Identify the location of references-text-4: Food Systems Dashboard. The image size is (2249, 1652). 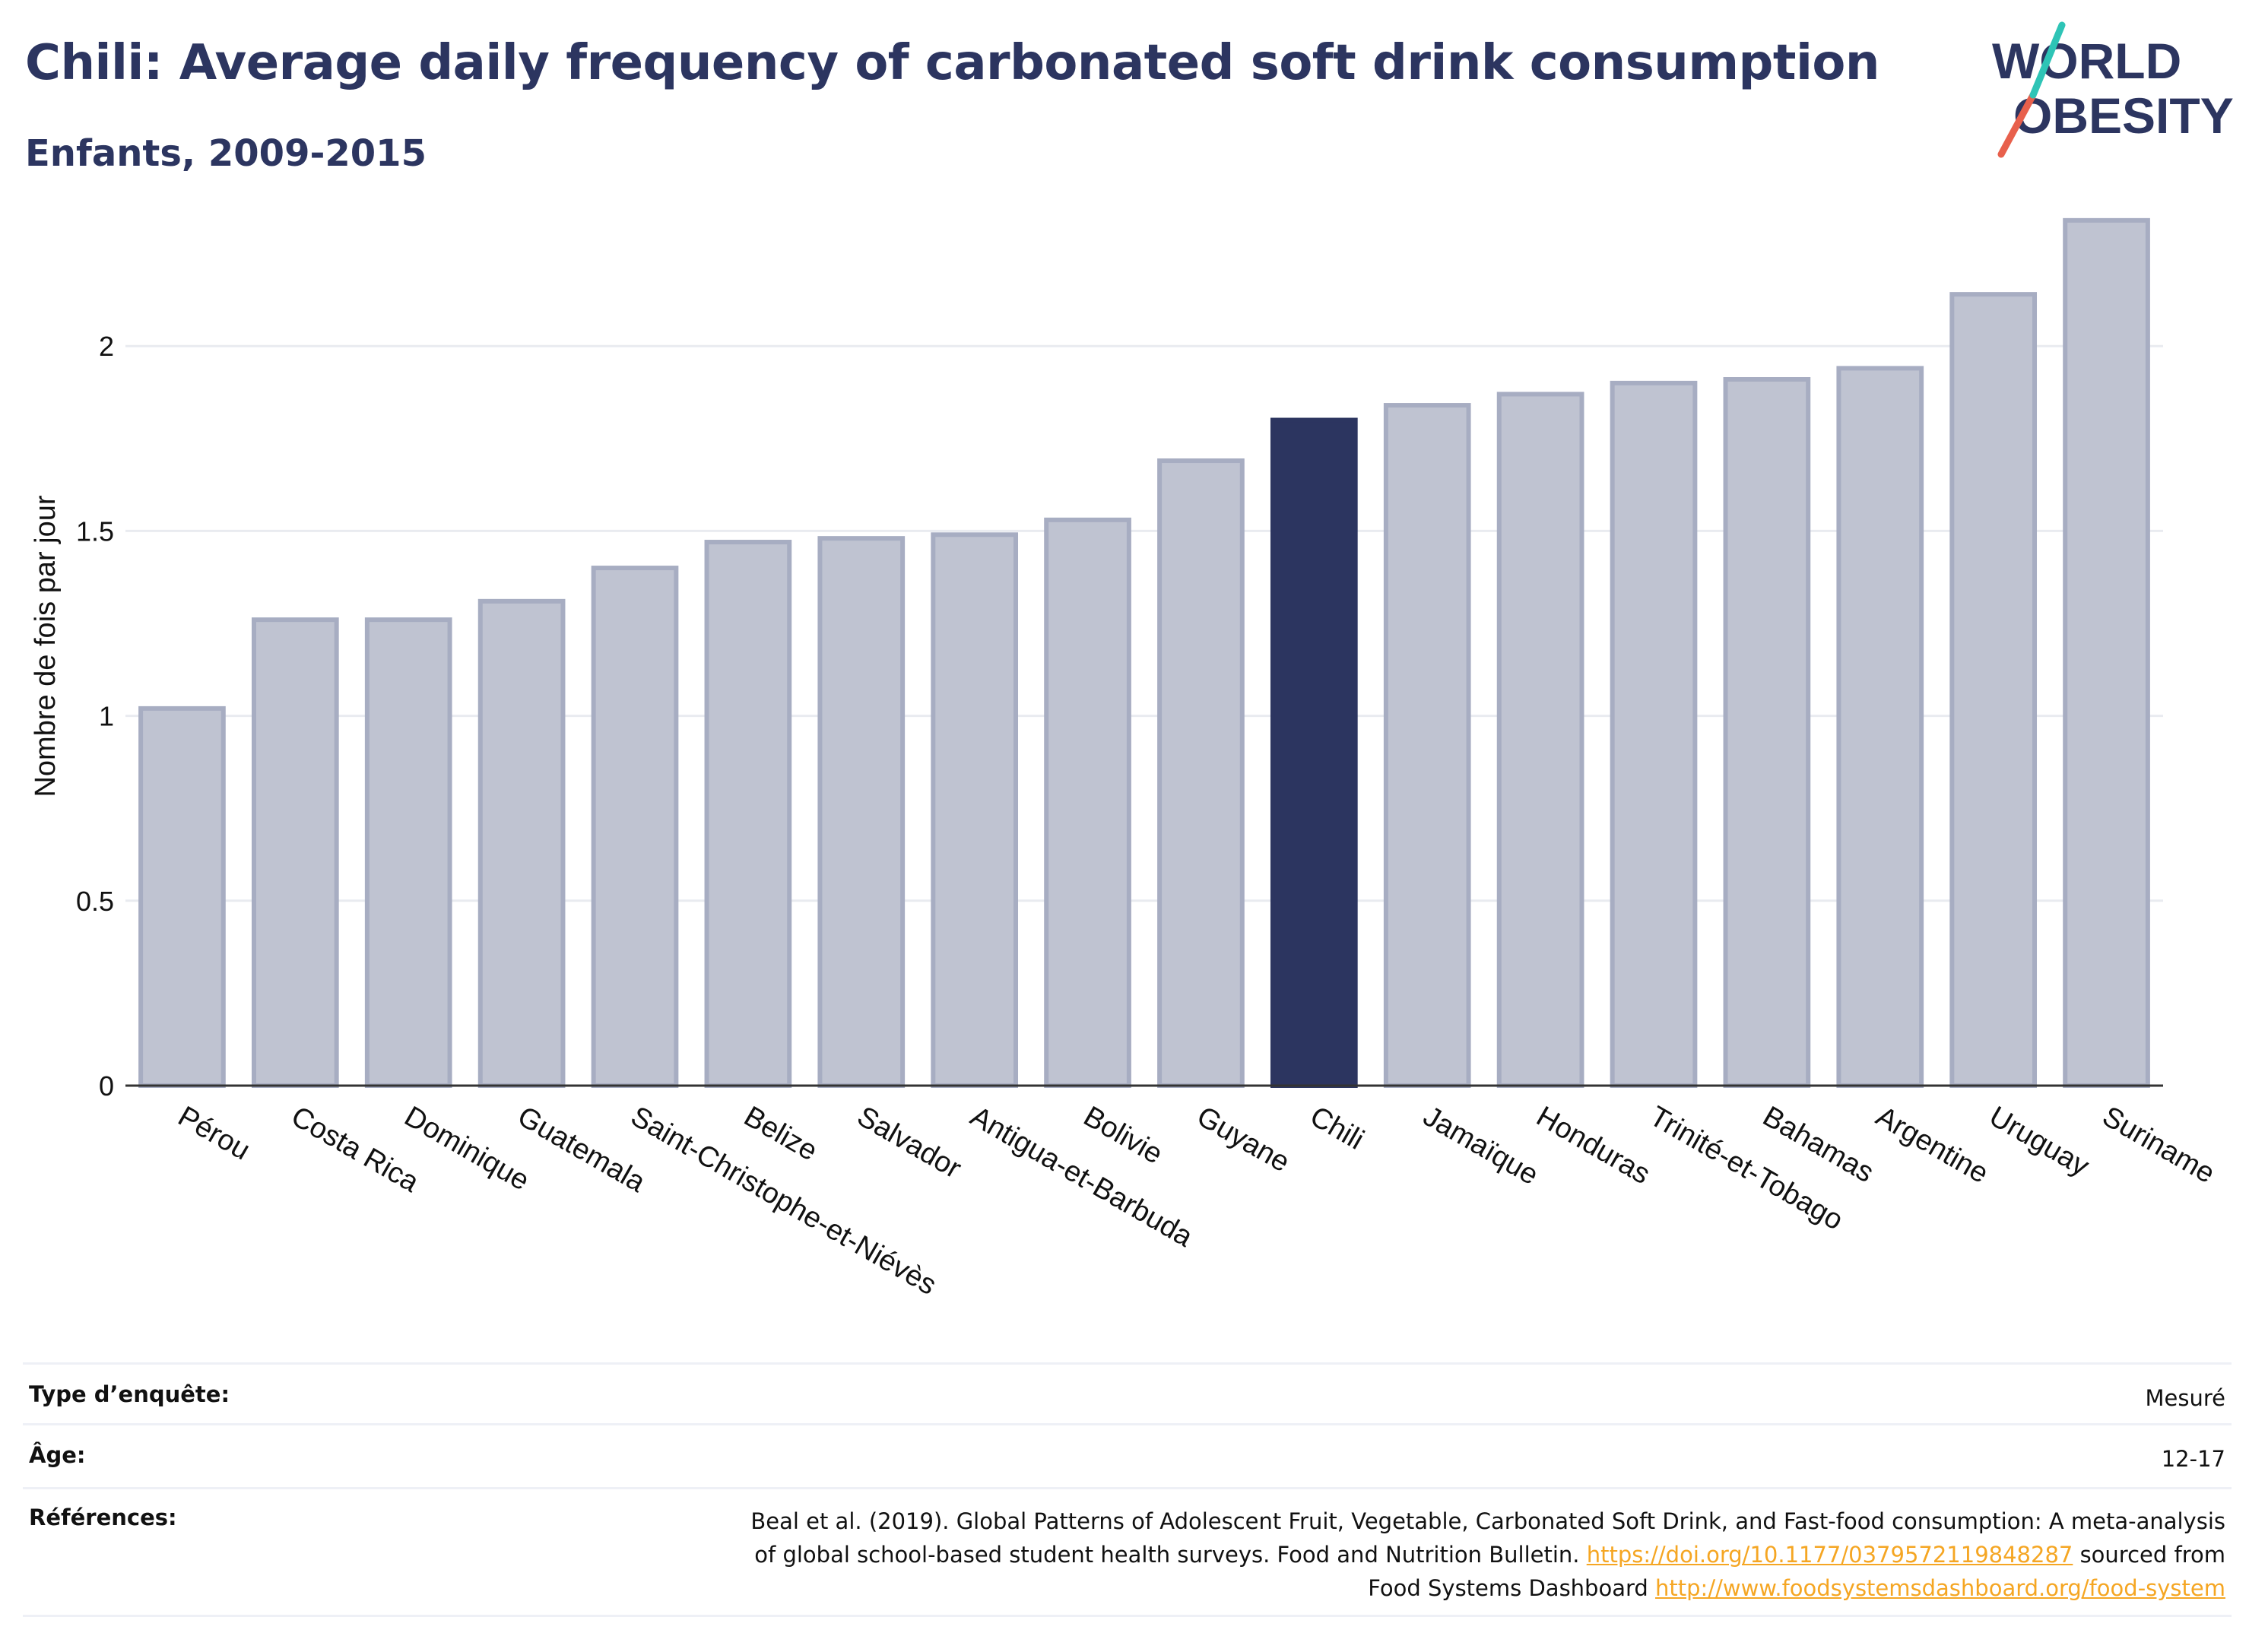
(1512, 1588).